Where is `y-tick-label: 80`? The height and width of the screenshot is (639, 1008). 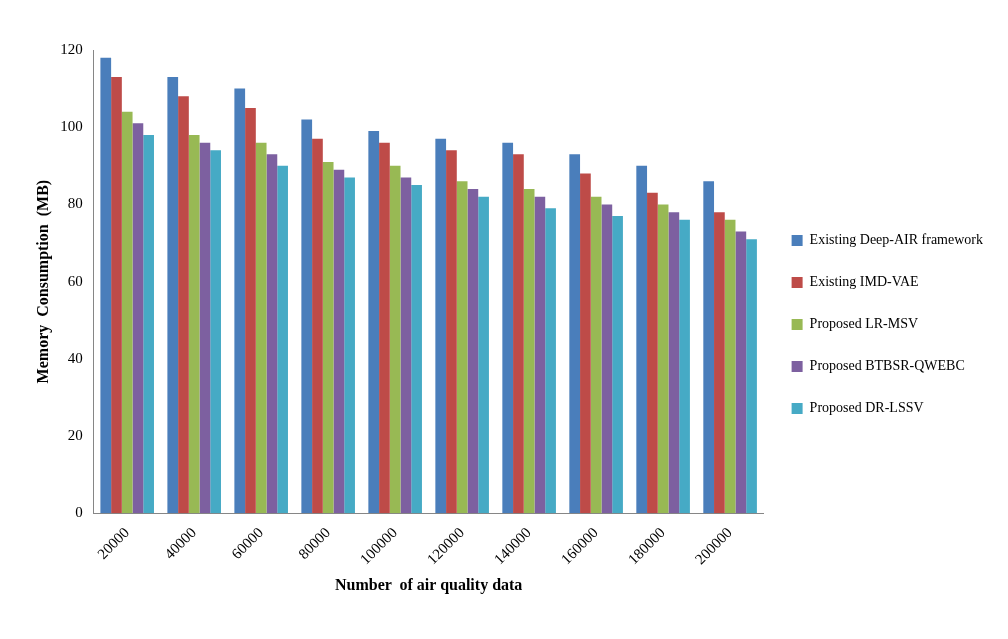 y-tick-label: 80 is located at coordinates (75, 203).